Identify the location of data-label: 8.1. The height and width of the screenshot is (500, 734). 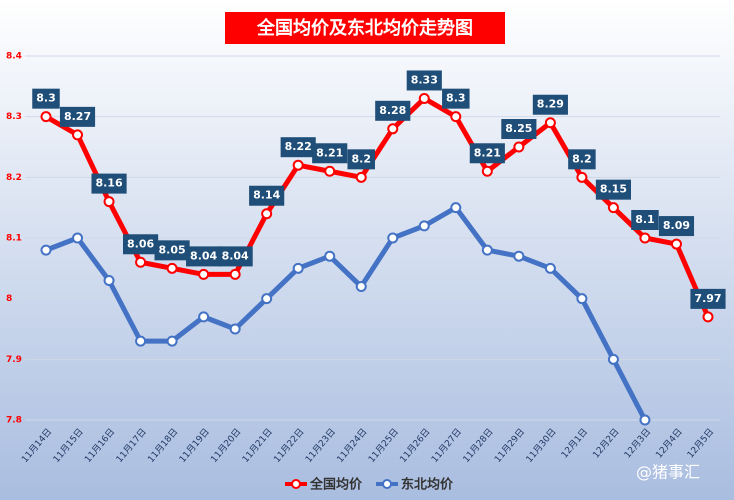
(645, 220).